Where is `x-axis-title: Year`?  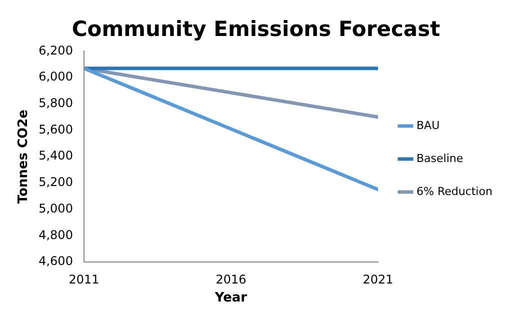
x-axis-title: Year is located at coordinates (231, 298).